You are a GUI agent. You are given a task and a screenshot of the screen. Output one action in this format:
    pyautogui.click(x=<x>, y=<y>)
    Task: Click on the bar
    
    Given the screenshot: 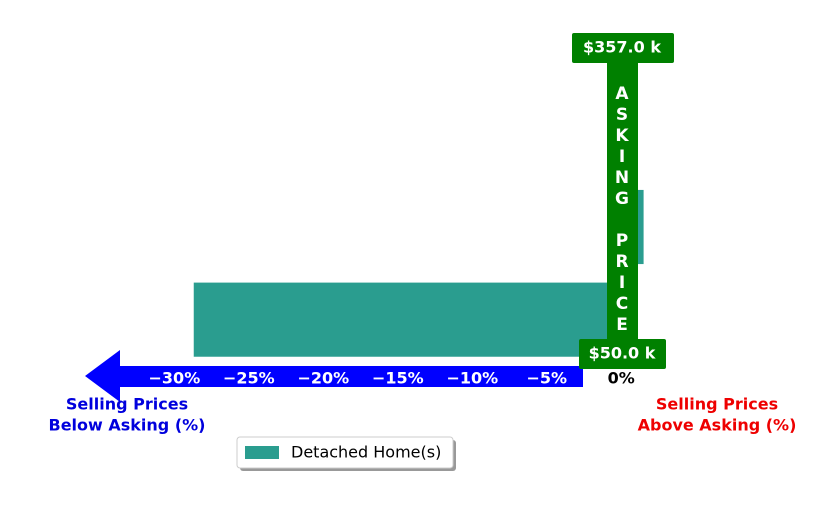 What is the action you would take?
    pyautogui.click(x=407, y=319)
    